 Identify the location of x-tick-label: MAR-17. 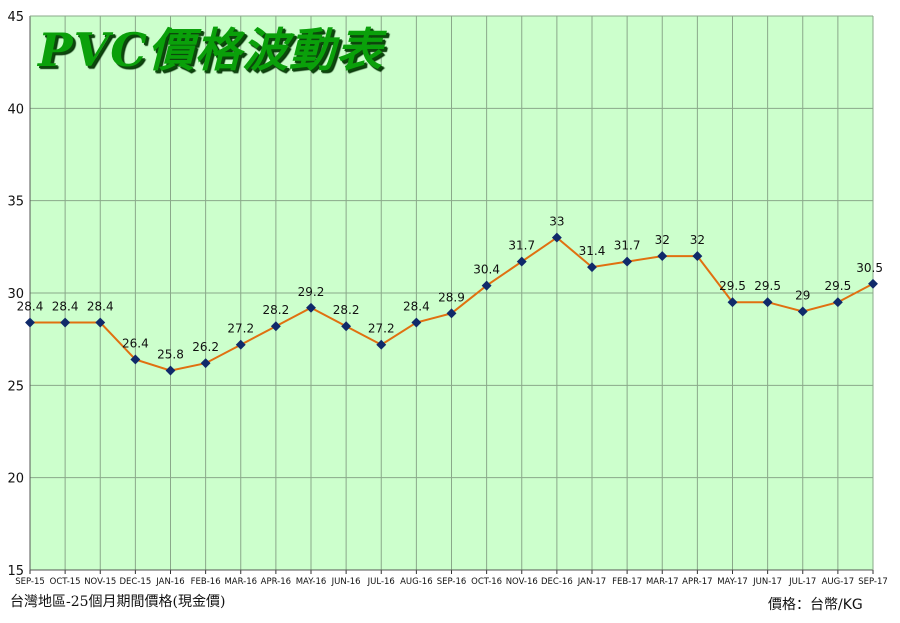
(662, 582).